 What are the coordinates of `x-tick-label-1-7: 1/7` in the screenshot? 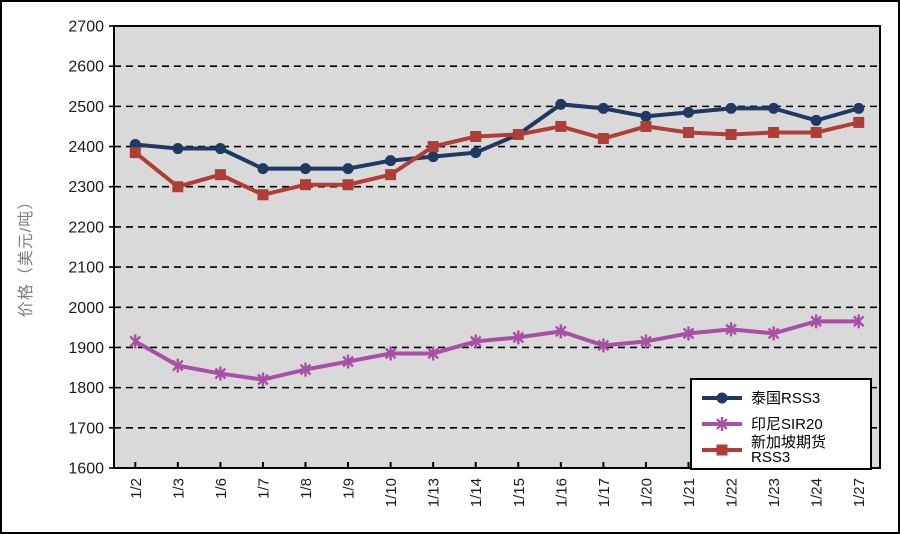 It's located at (263, 488).